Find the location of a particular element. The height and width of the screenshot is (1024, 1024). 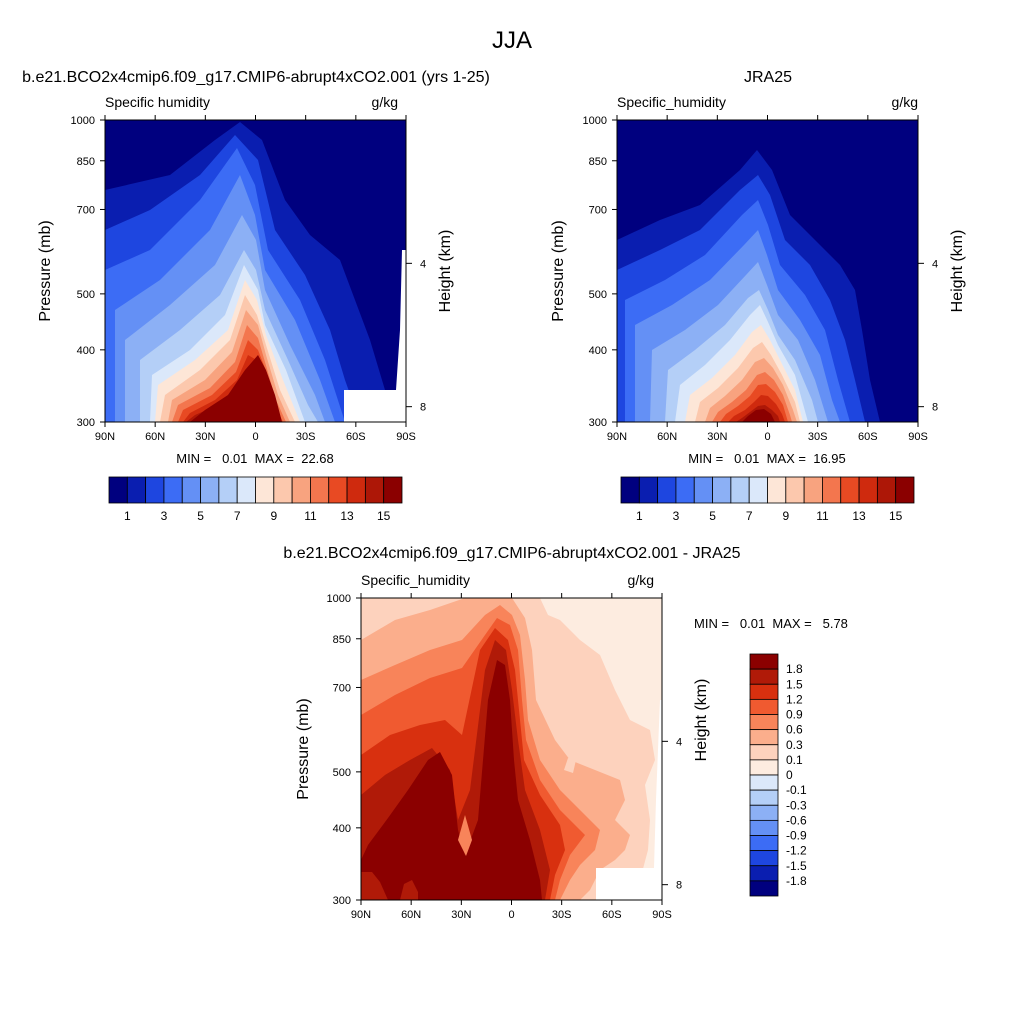

colorbar-label: -0.3 is located at coordinates (796, 805).